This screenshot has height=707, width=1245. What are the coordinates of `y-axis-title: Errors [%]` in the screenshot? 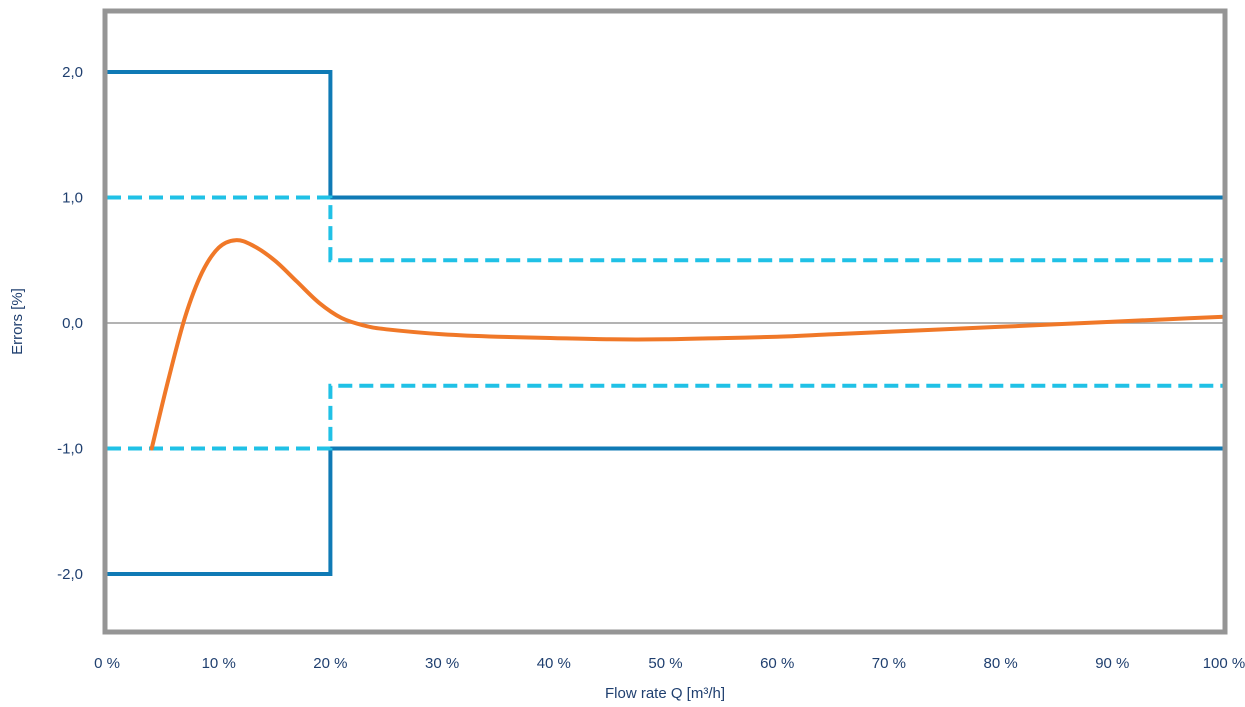 It's located at (17, 321).